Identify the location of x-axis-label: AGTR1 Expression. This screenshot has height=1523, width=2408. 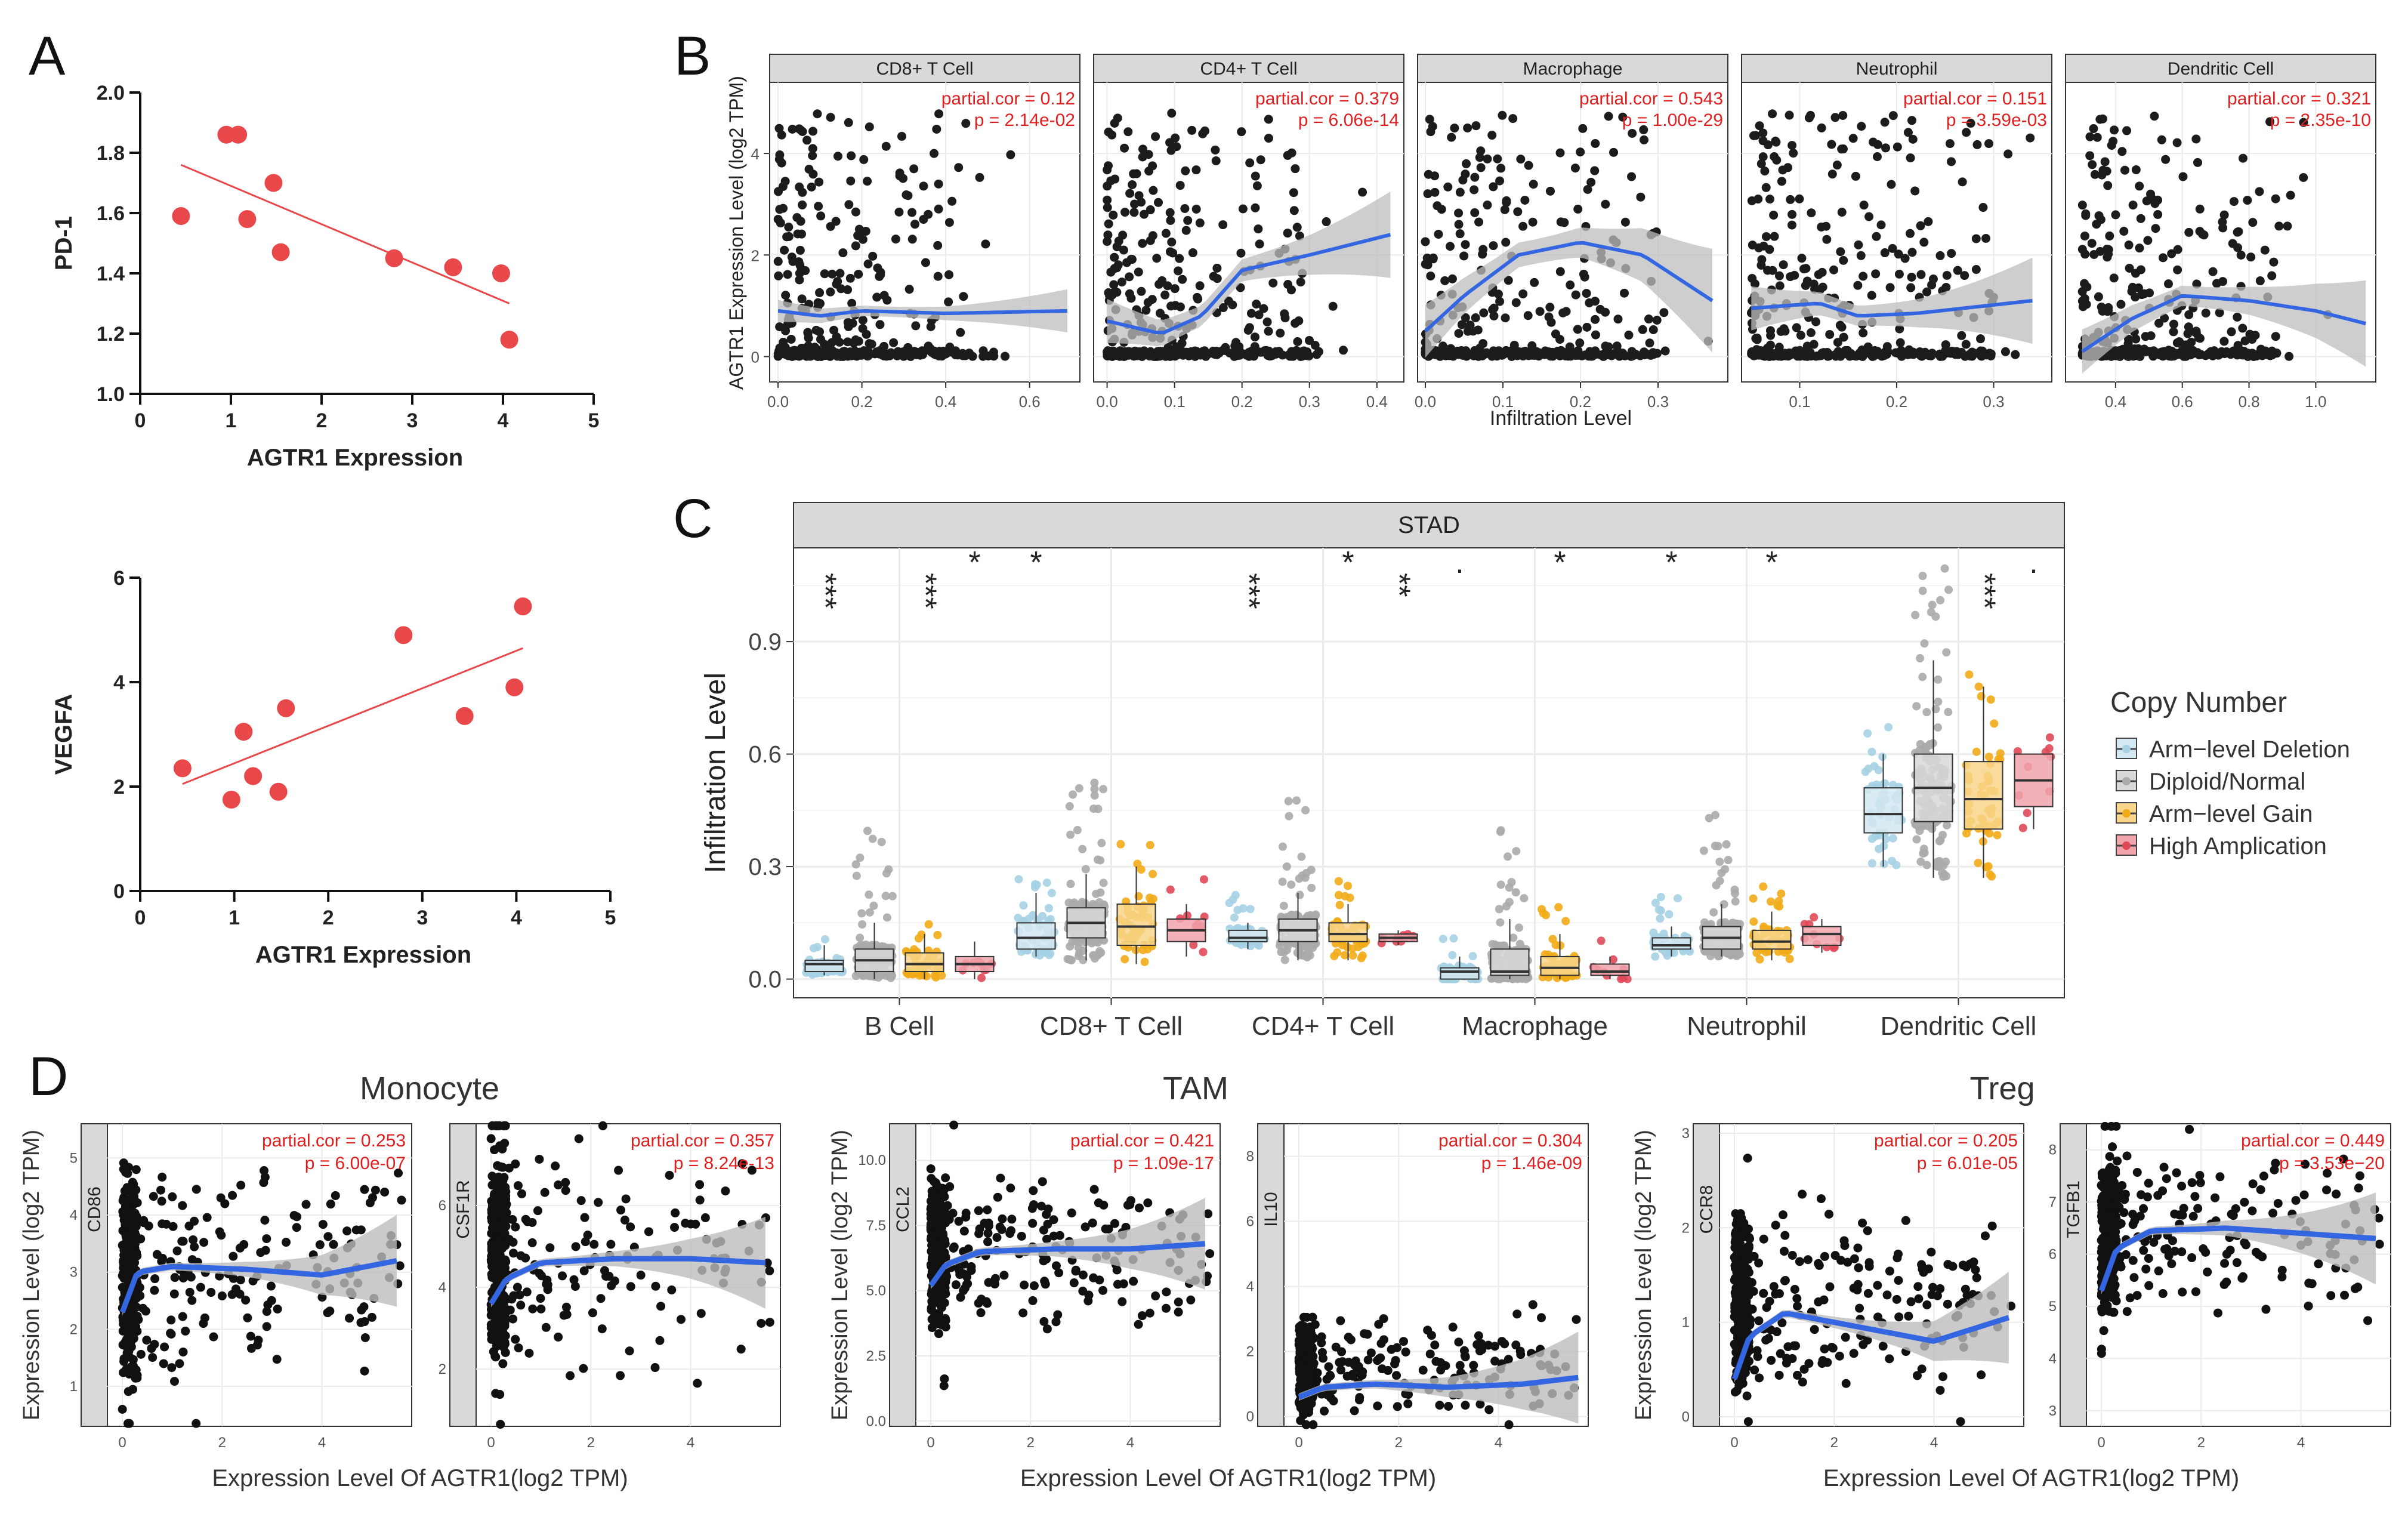
(355, 458).